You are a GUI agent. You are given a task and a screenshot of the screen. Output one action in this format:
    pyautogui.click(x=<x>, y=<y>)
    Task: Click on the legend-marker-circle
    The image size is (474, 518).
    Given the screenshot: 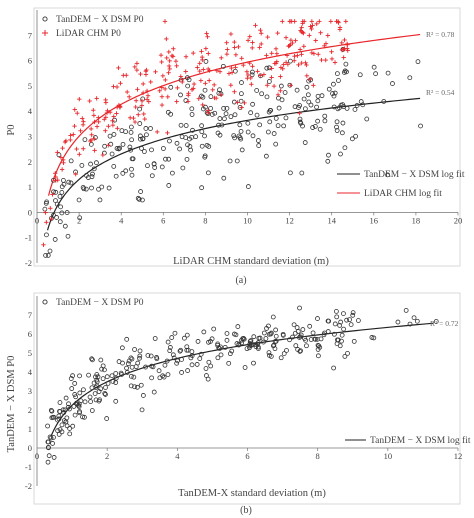 What is the action you would take?
    pyautogui.click(x=45, y=302)
    